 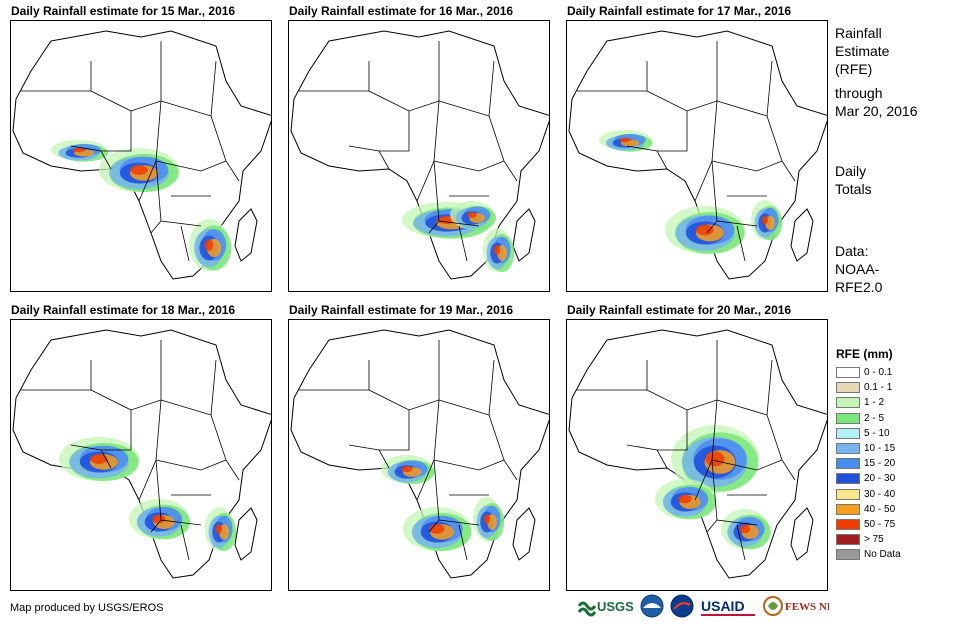 I want to click on legend-item: 1 - 2, so click(x=898, y=403).